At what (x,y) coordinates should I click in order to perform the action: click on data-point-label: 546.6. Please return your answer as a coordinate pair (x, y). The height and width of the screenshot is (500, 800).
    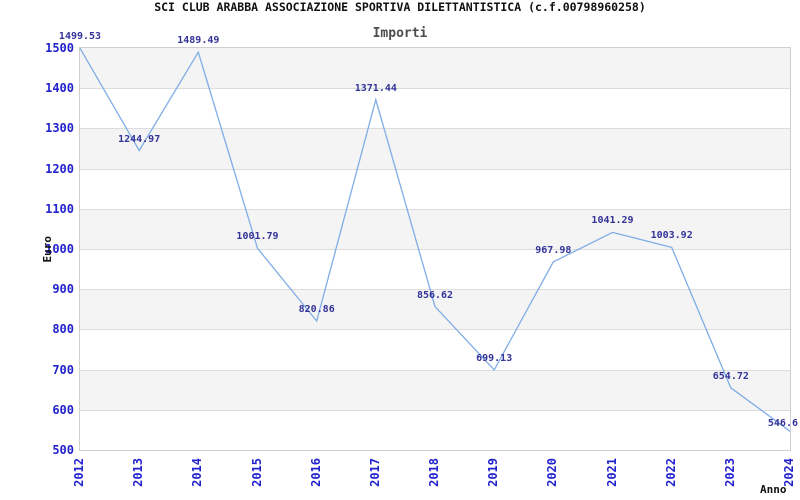
    Looking at the image, I should click on (782, 424).